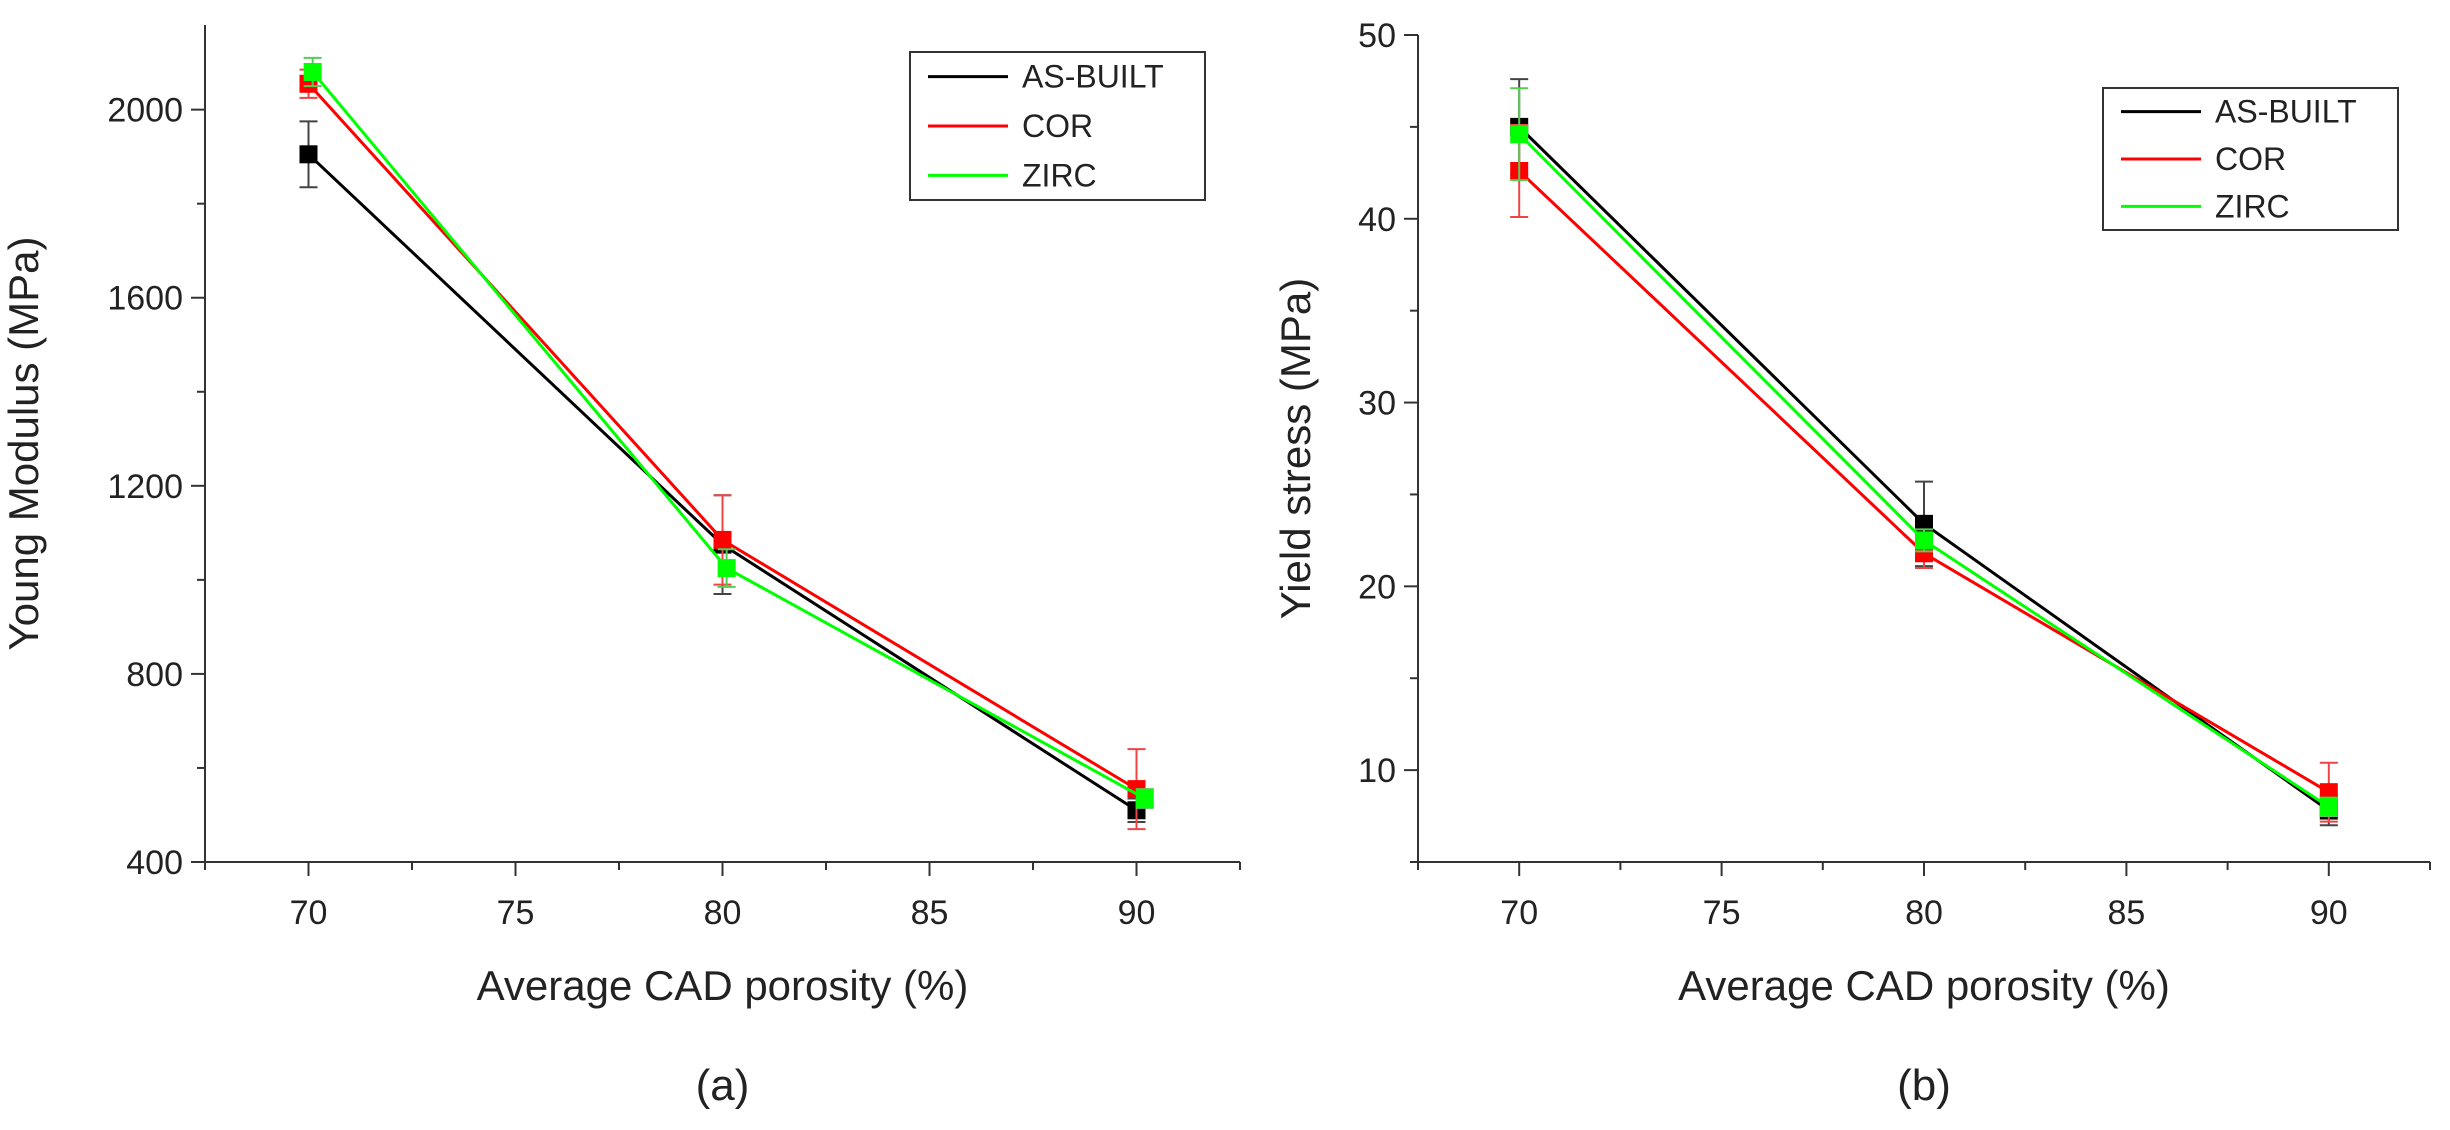 This screenshot has height=1130, width=2450. What do you see at coordinates (145, 299) in the screenshot?
I see `y-tick-label: 1600` at bounding box center [145, 299].